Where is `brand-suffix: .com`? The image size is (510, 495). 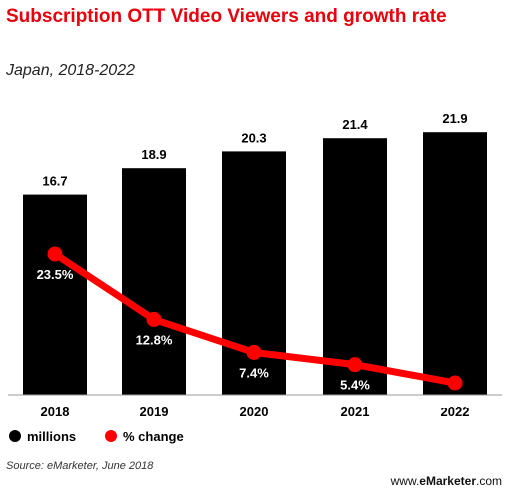 brand-suffix: .com is located at coordinates (488, 481).